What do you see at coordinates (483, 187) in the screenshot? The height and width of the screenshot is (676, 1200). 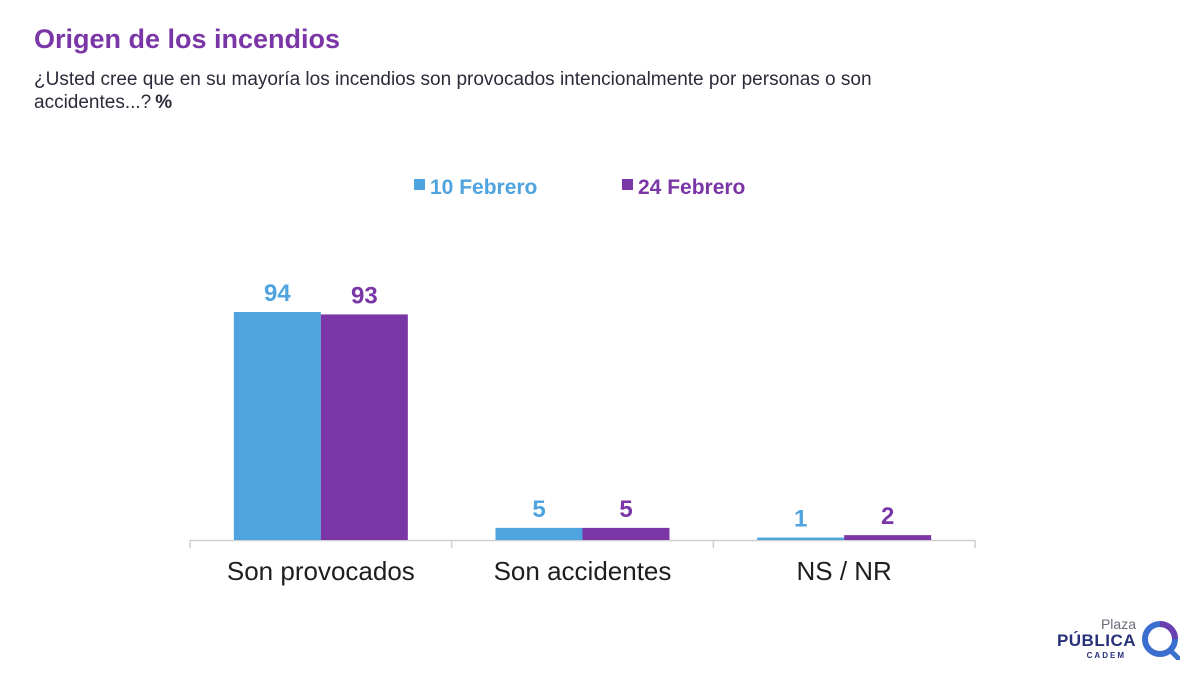 I see `legend-label: 10 Febrero` at bounding box center [483, 187].